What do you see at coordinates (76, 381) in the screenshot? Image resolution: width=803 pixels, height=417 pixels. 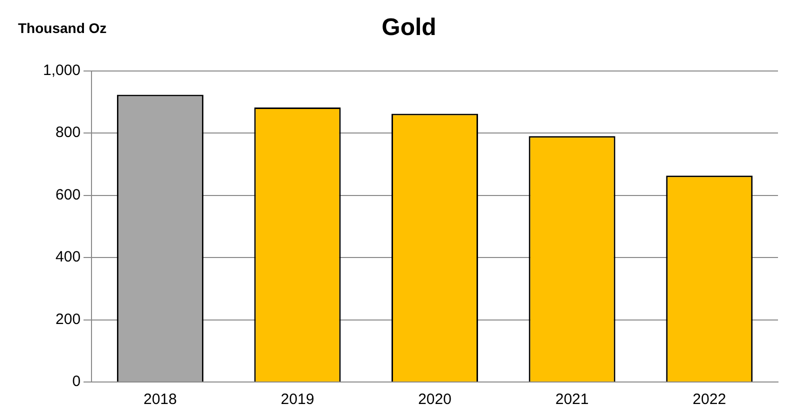 I see `y-tick-label: 0` at bounding box center [76, 381].